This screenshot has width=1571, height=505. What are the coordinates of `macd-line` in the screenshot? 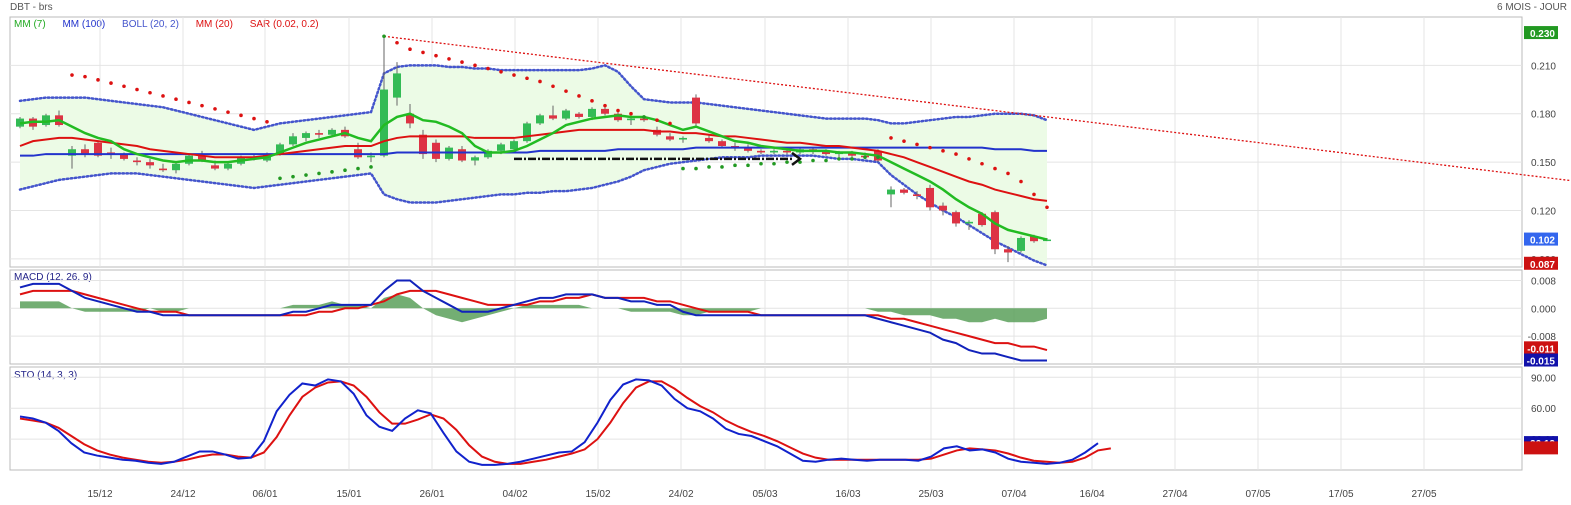 It's located at (533, 320).